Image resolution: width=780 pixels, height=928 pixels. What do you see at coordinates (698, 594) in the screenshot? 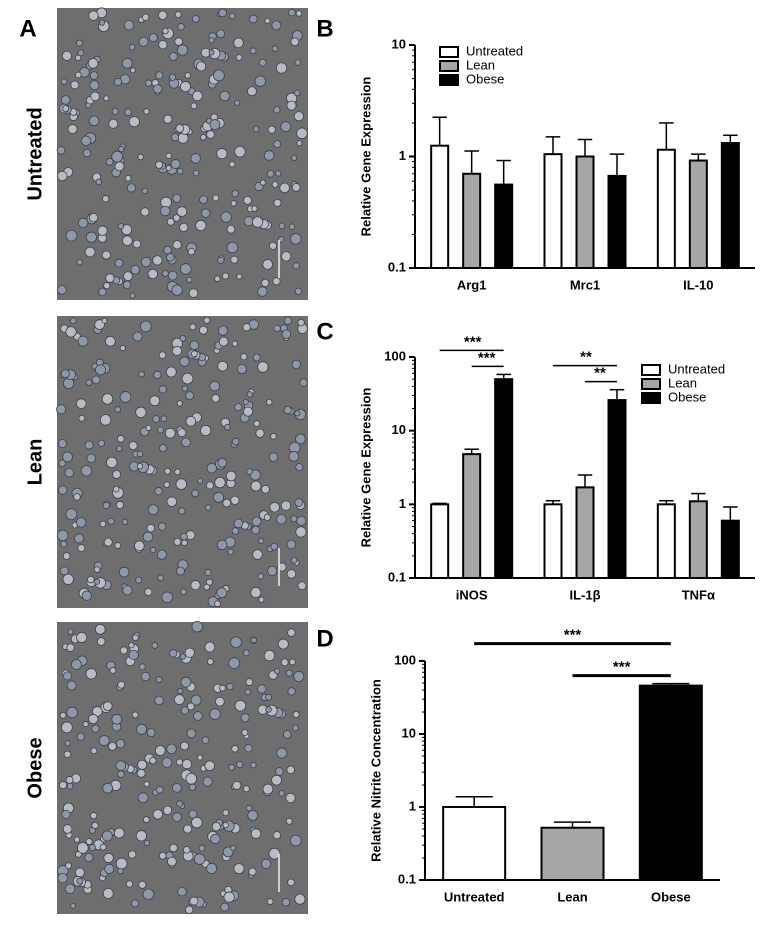
I see `x-tick-label: TNFα` at bounding box center [698, 594].